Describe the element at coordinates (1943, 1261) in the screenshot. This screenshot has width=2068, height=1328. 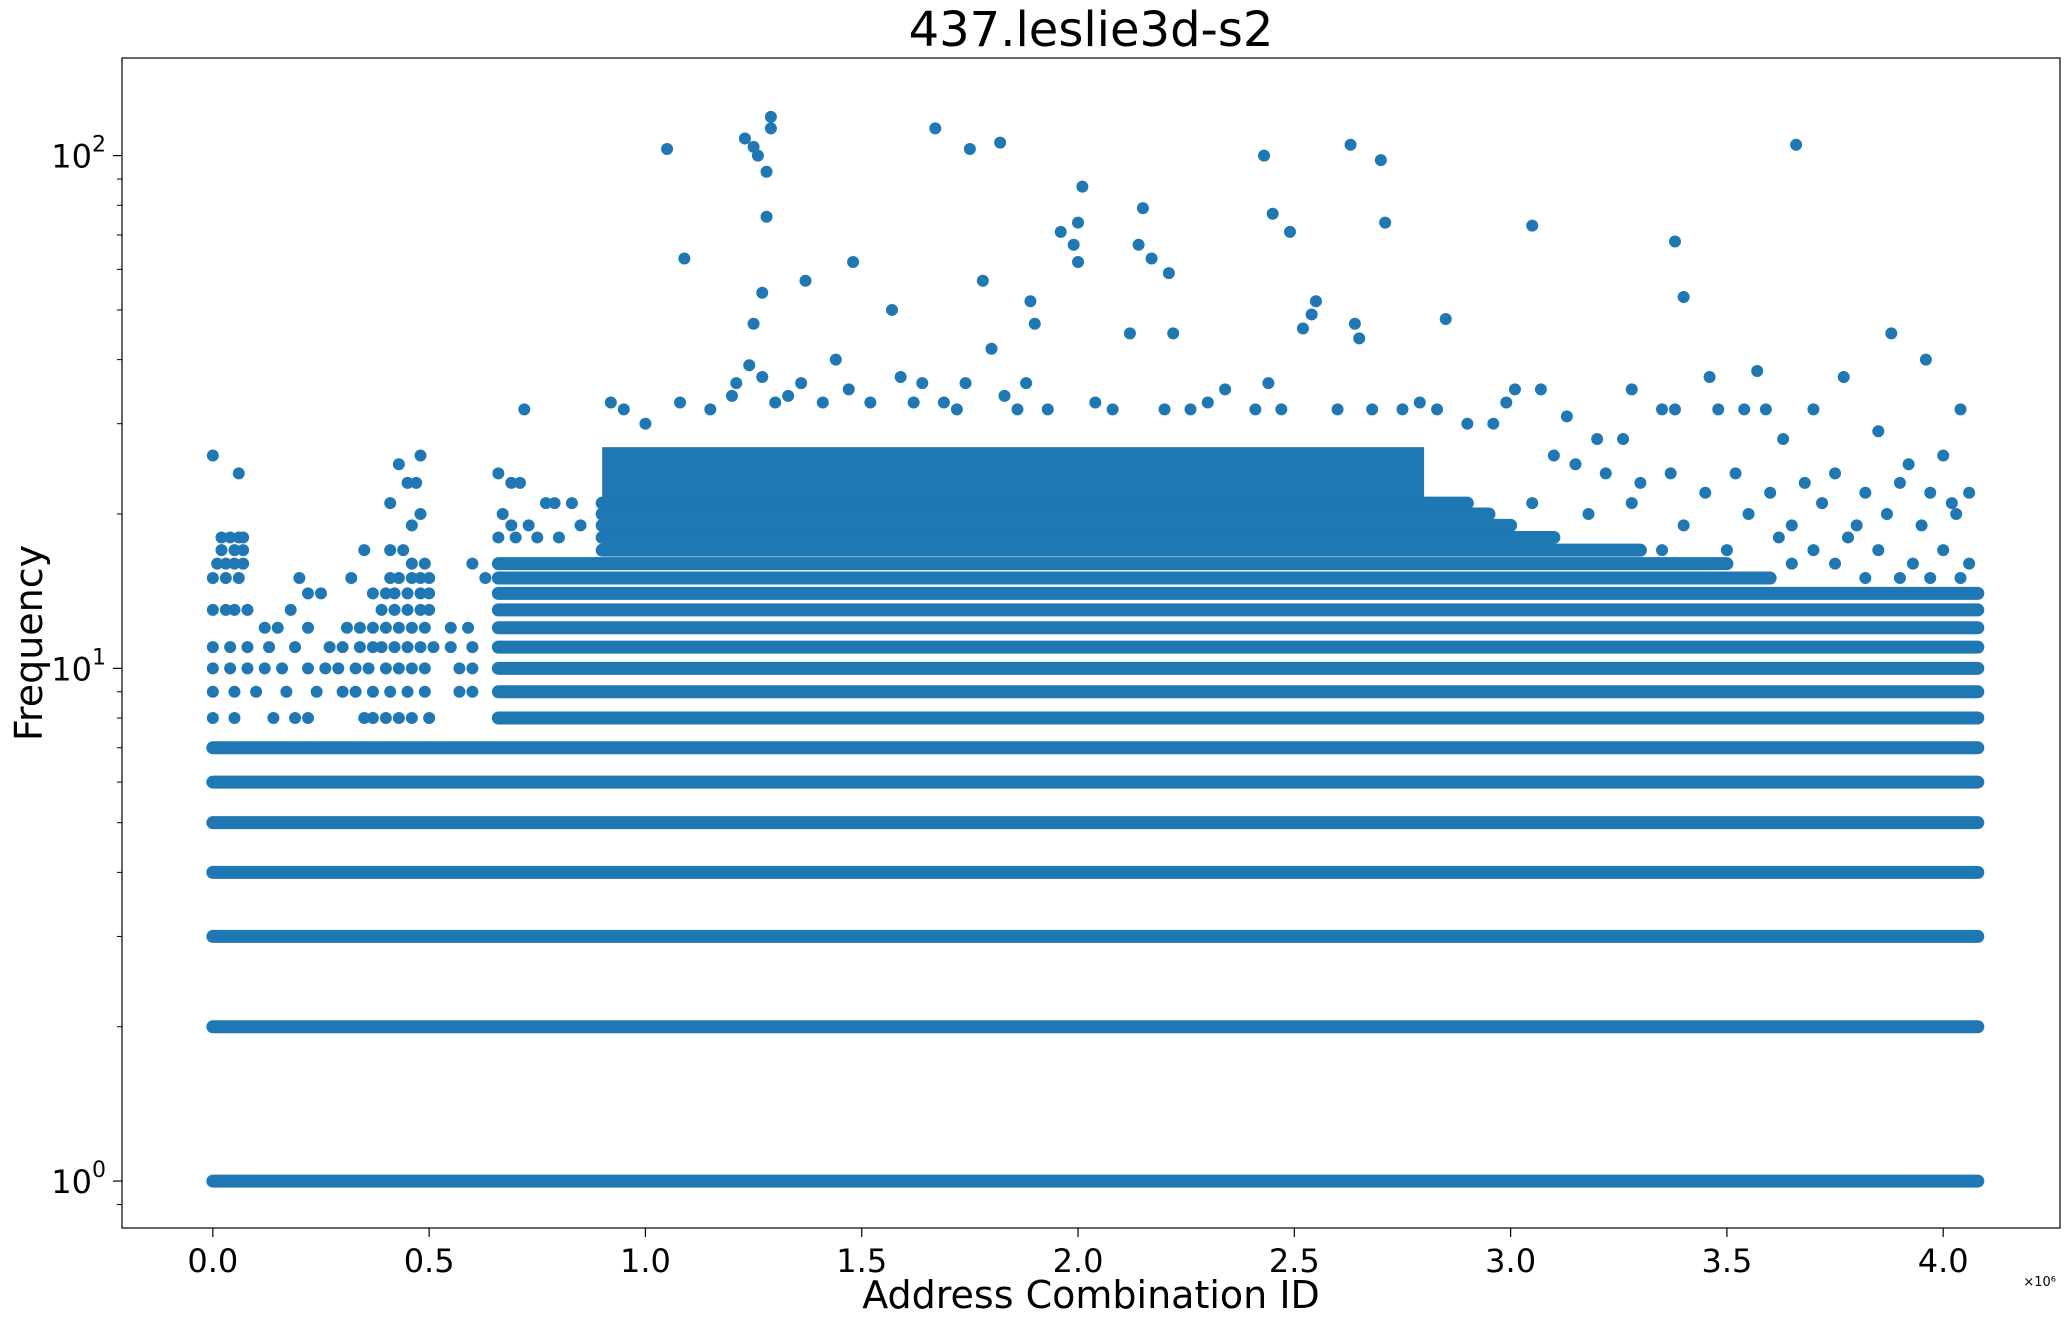
I see `x-tick-label: 4.0` at that location.